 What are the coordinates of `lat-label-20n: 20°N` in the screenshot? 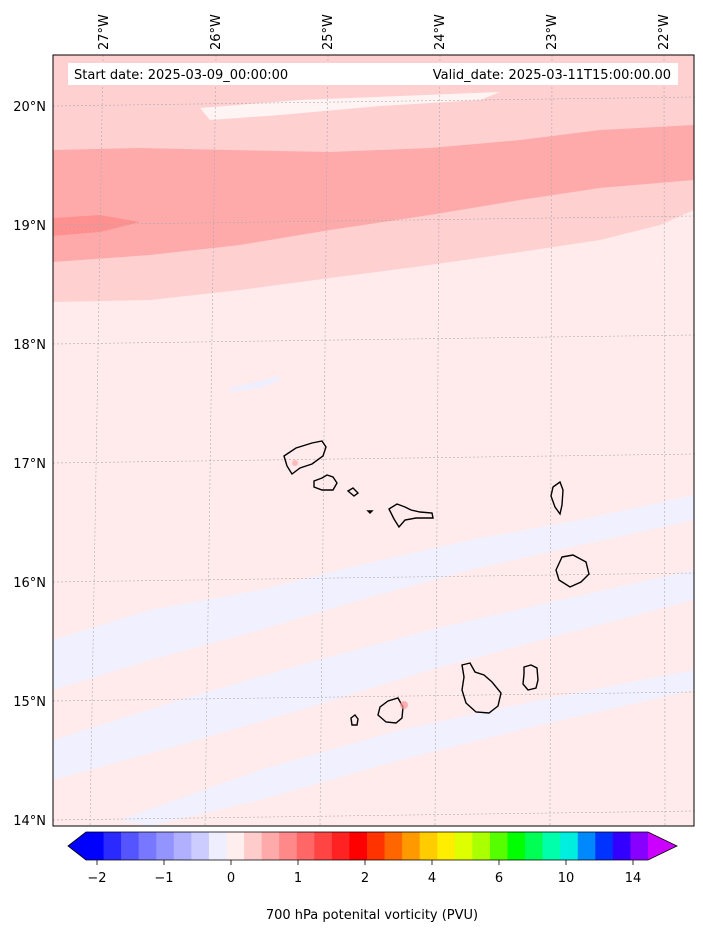 It's located at (29, 107).